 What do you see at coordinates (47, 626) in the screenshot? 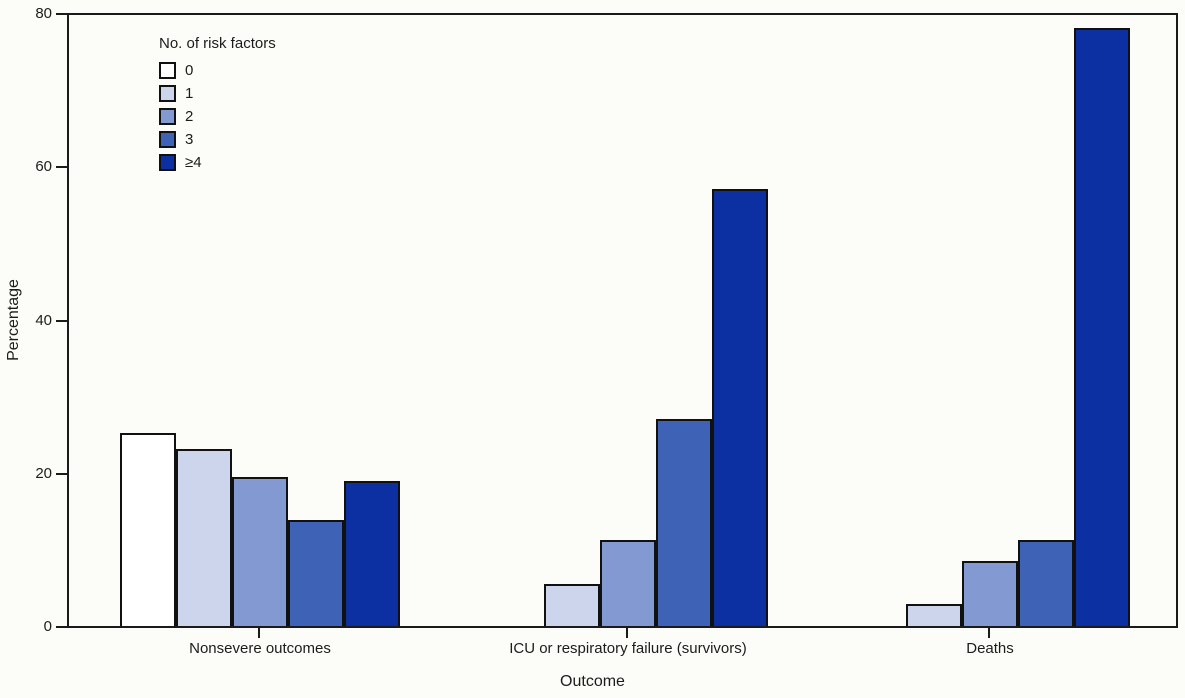
I see `y-tick-label: 0` at bounding box center [47, 626].